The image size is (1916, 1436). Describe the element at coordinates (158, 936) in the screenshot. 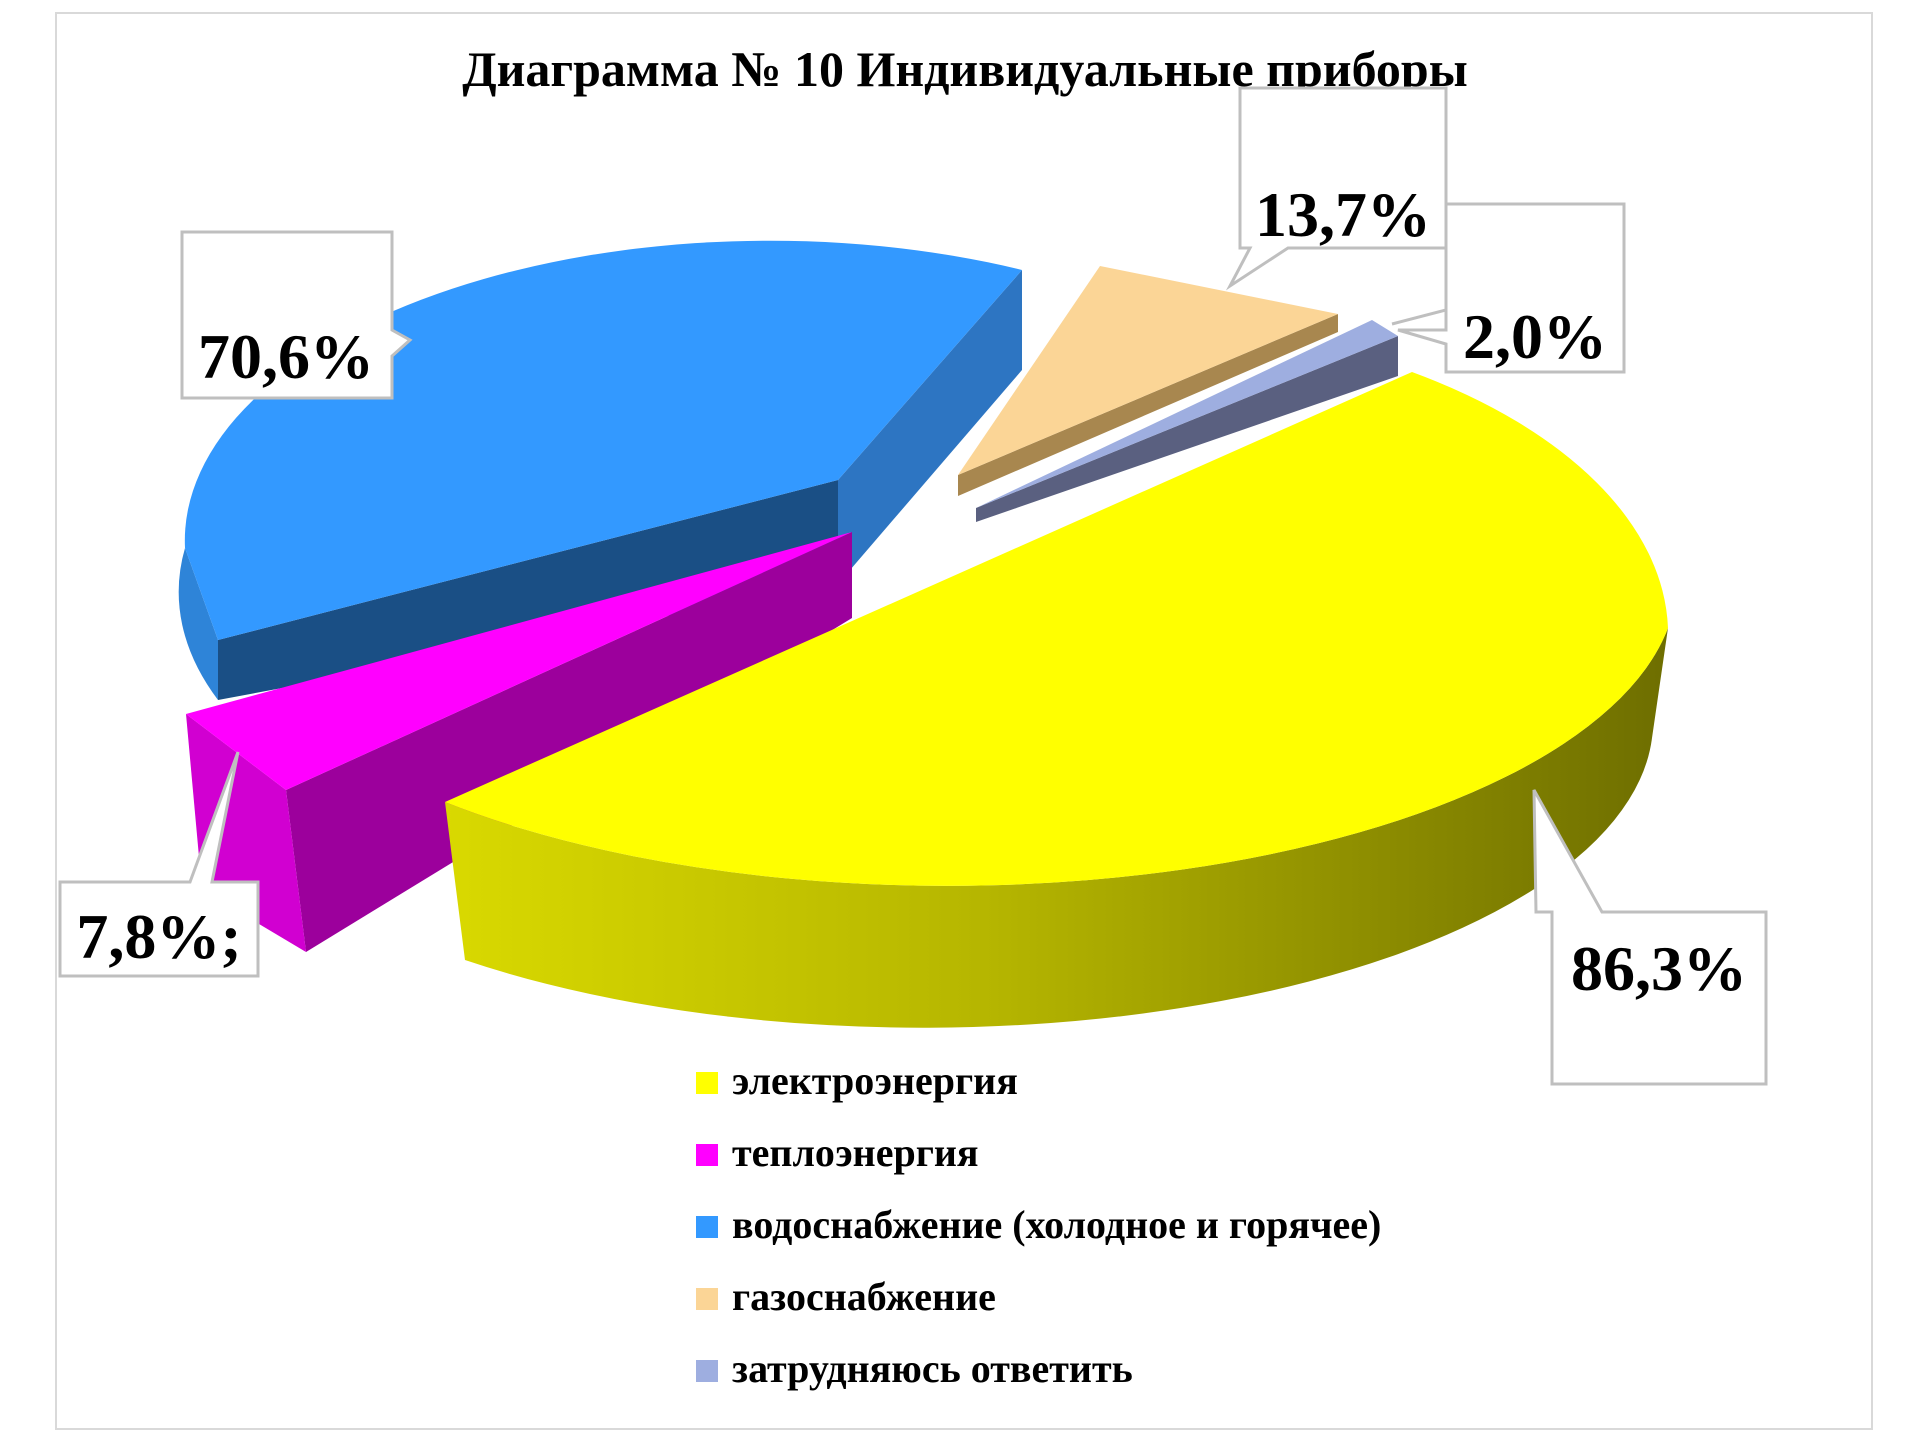

I see `data-label-heat: 7,8%;` at that location.